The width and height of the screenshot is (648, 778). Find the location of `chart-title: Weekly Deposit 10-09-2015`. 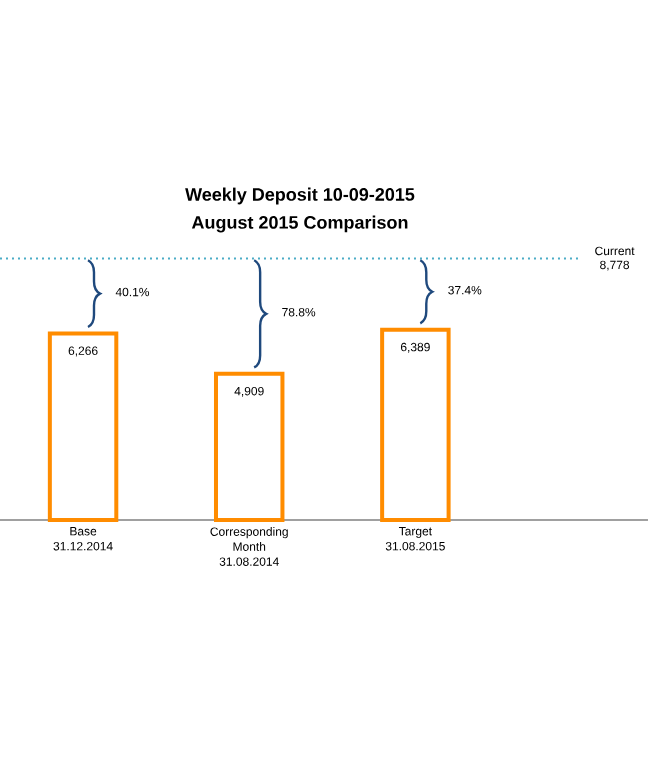

chart-title: Weekly Deposit 10-09-2015 is located at coordinates (300, 196).